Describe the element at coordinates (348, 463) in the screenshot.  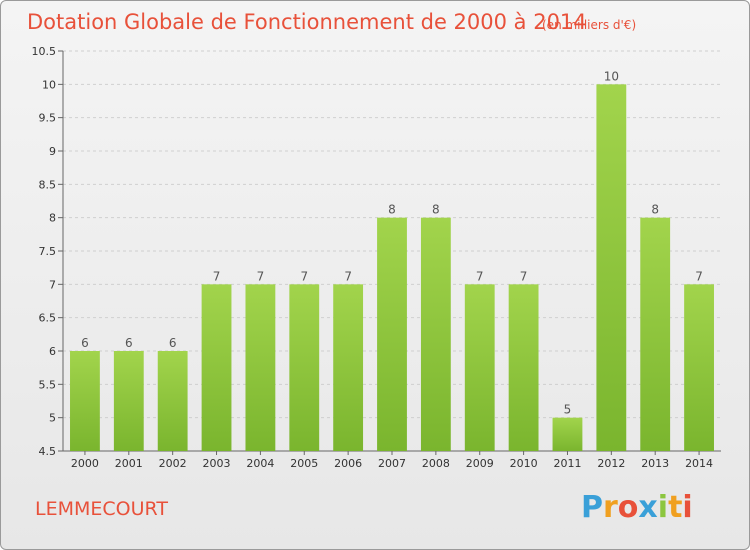
I see `x-tick-label: 2006` at that location.